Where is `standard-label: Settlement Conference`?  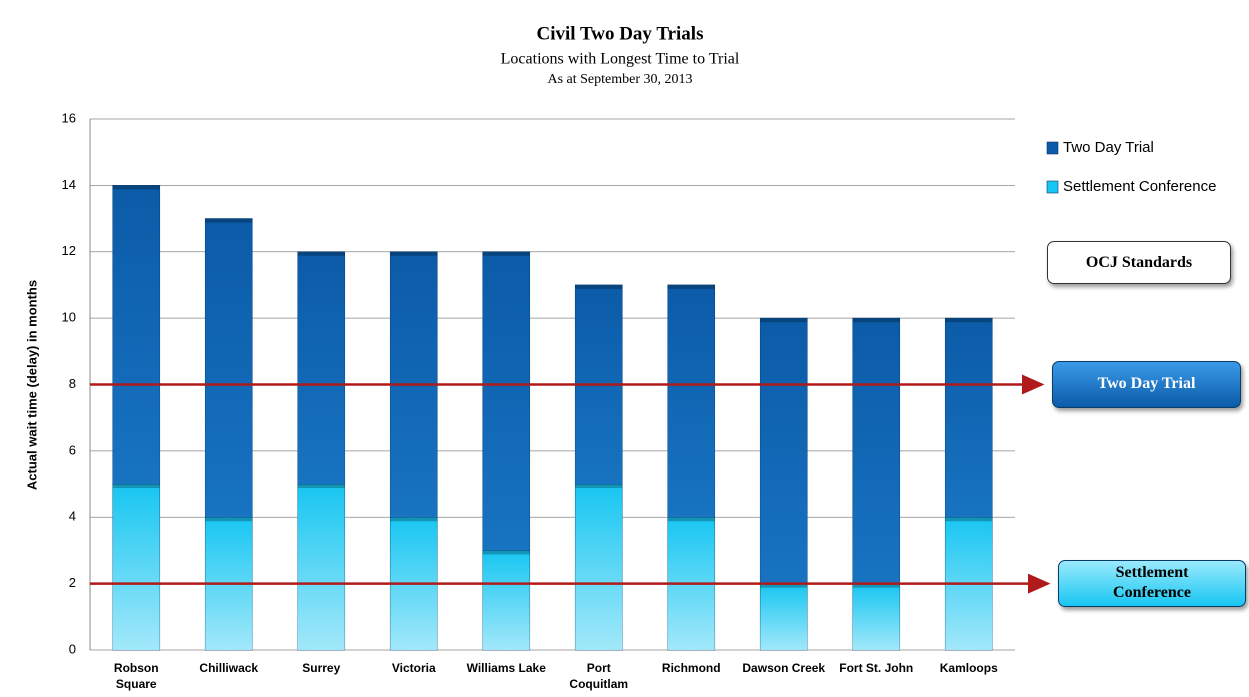
standard-label: Settlement Conference is located at coordinates (1152, 583).